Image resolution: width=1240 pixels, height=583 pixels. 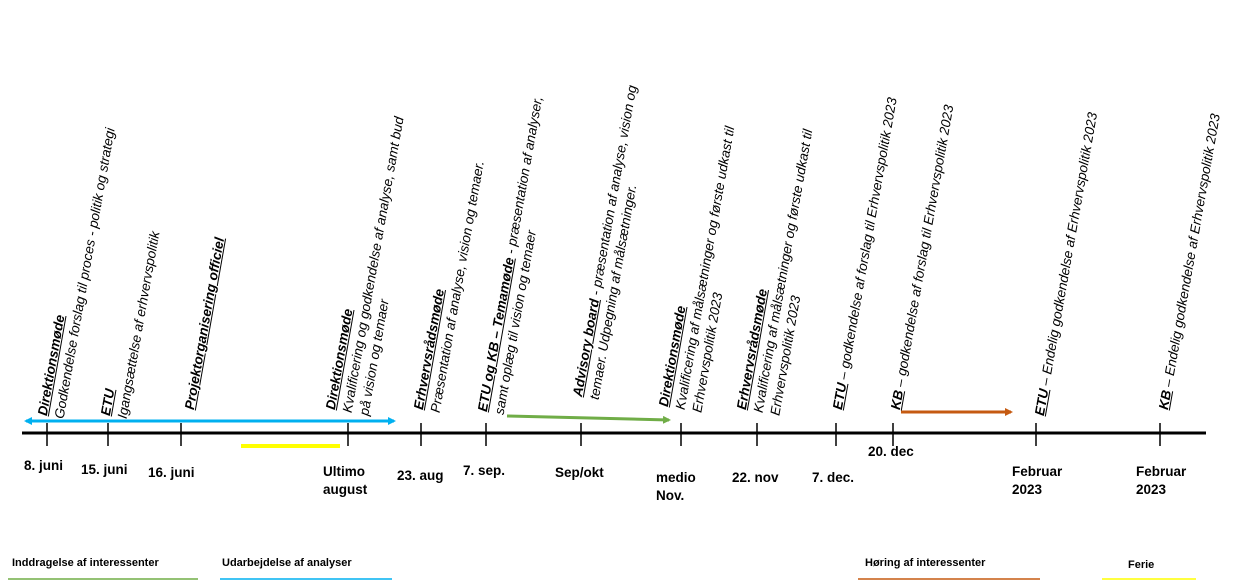 I want to click on date-label: Ultimo august, so click(x=345, y=480).